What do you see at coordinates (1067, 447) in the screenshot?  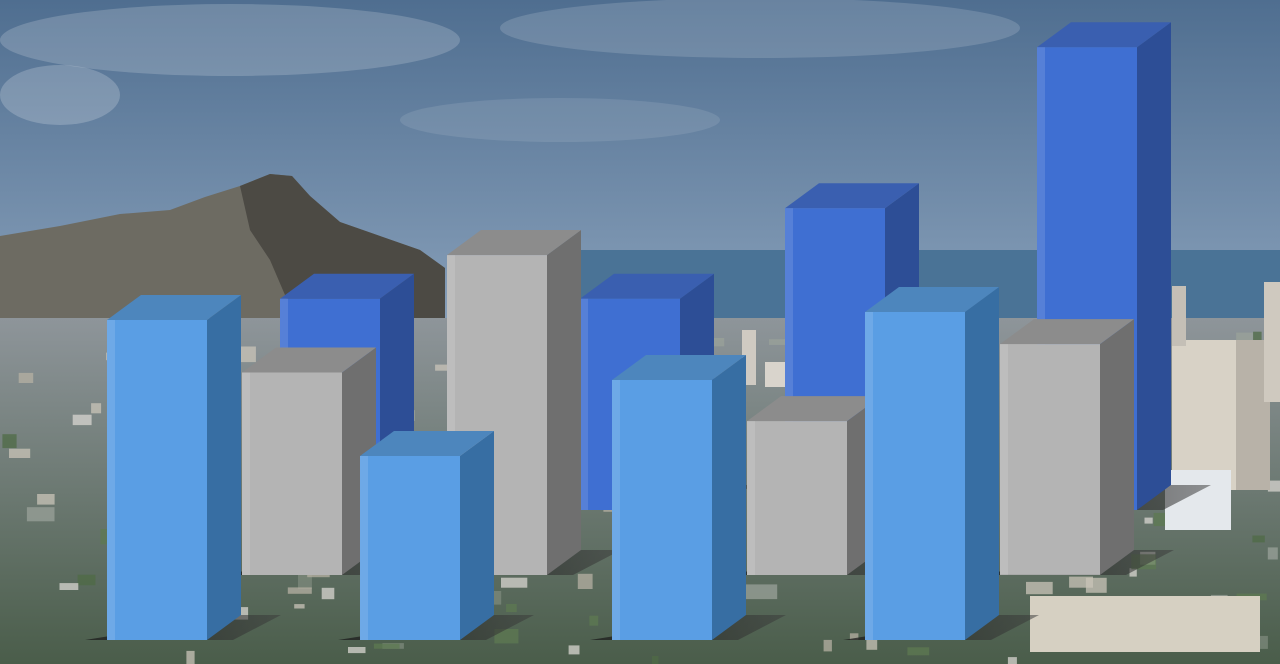 I see `bar-s2-c4` at bounding box center [1067, 447].